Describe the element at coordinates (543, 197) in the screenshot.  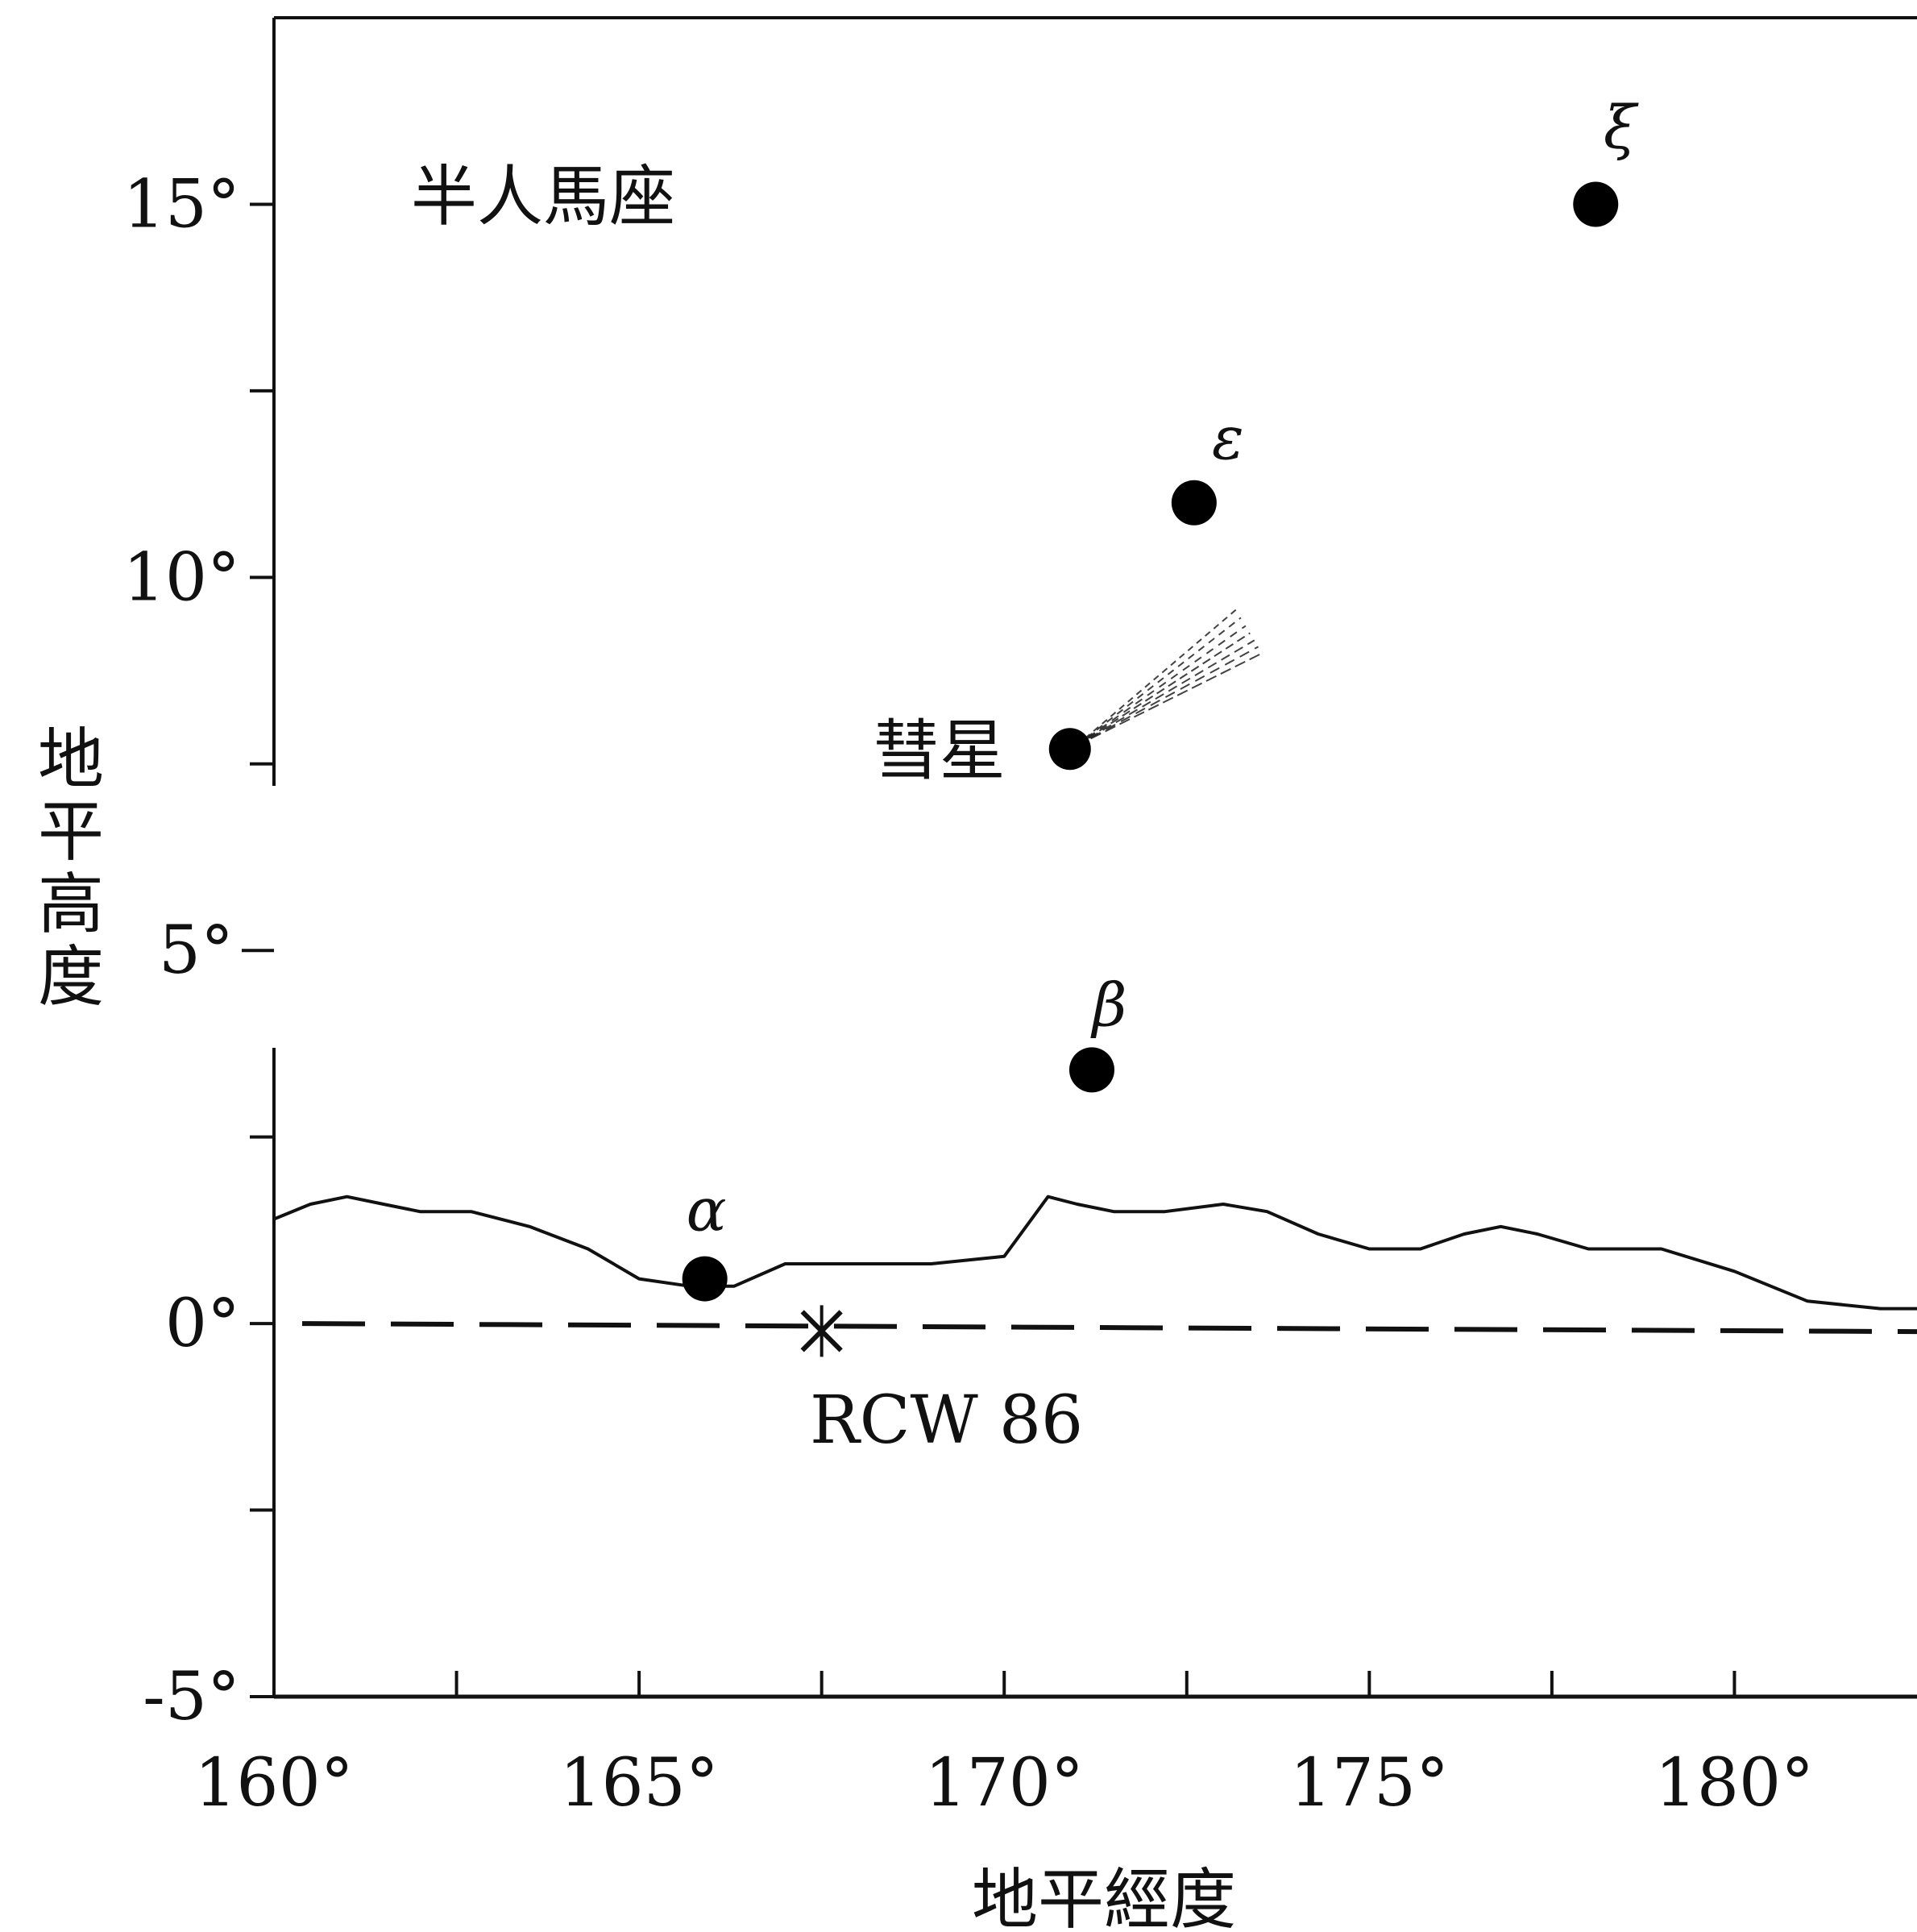
I see `constellation-label: 半人馬座` at that location.